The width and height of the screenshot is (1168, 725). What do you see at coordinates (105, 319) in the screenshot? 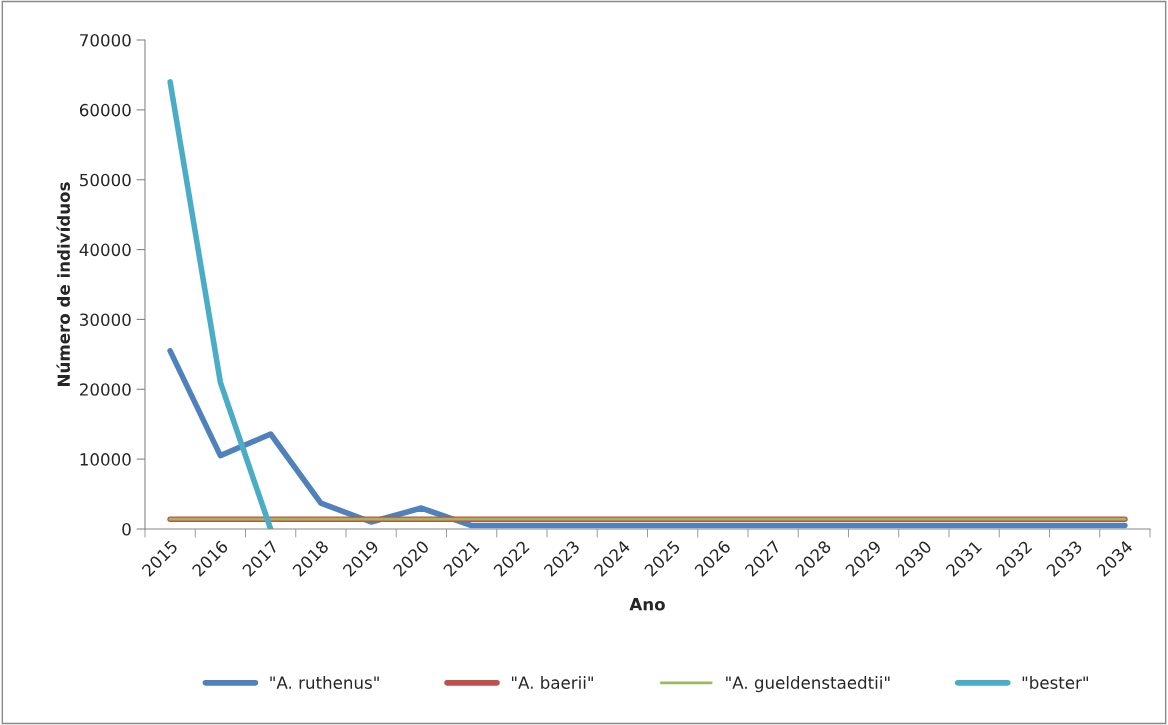
I see `y-tick-label: 30000` at bounding box center [105, 319].